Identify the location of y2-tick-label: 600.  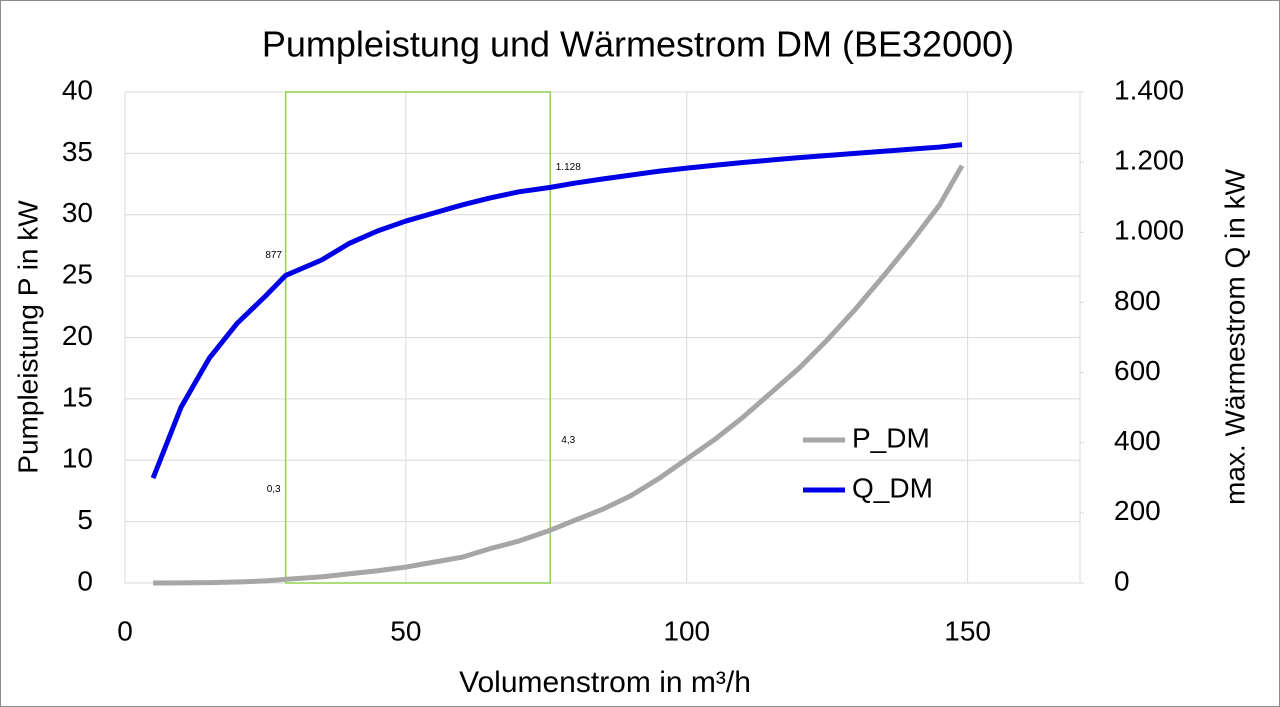
(1137, 370).